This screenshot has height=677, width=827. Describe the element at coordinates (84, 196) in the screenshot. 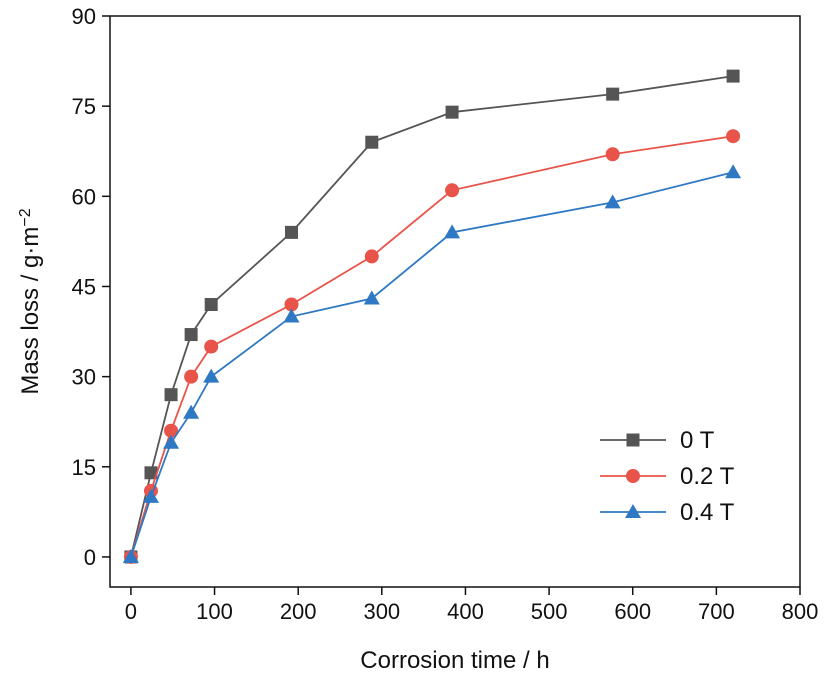

I see `y-tick-label: 60` at that location.